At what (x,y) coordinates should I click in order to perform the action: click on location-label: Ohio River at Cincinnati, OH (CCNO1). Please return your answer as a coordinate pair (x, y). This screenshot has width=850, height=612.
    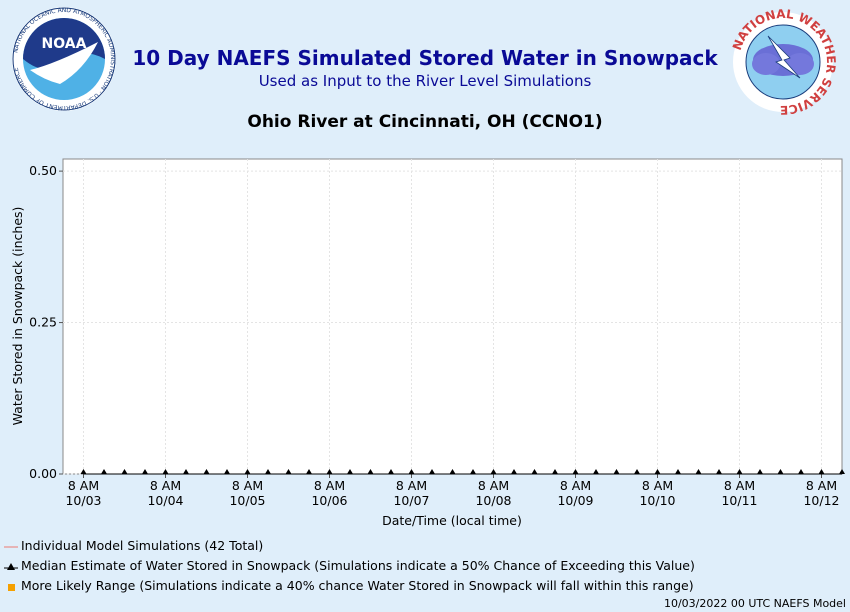
    Looking at the image, I should click on (425, 122).